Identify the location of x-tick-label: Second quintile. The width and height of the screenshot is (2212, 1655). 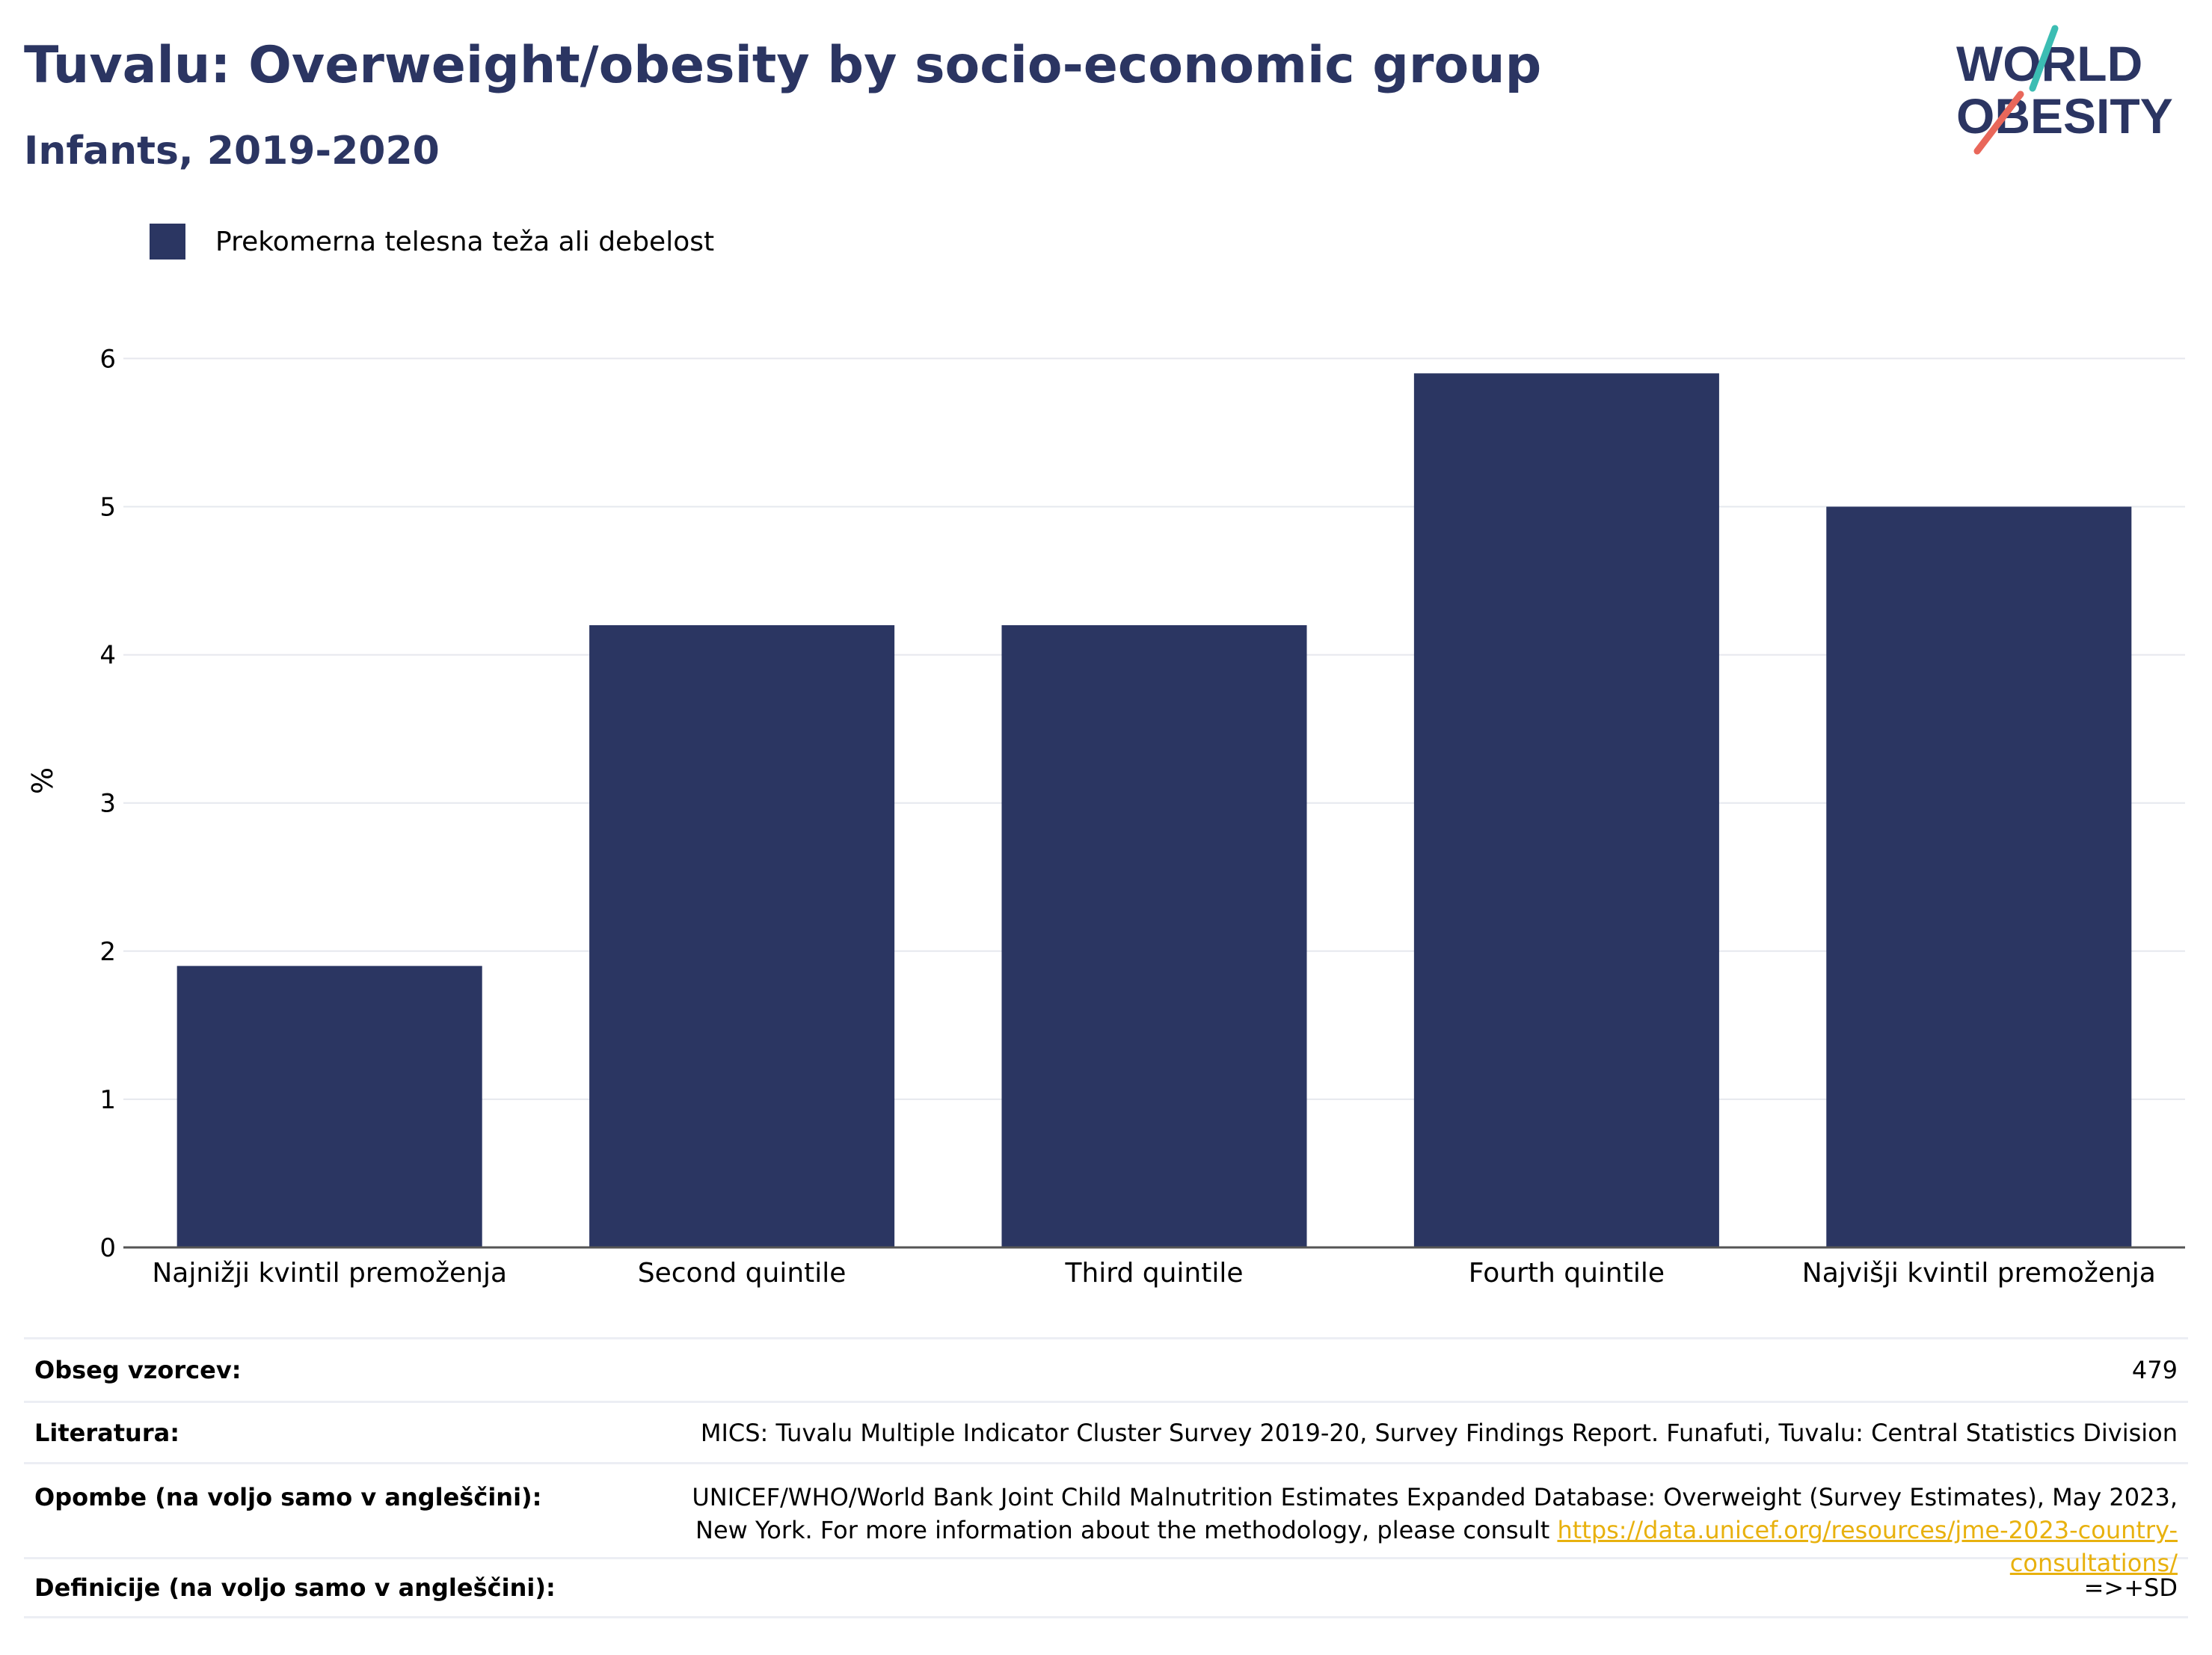
(742, 1273).